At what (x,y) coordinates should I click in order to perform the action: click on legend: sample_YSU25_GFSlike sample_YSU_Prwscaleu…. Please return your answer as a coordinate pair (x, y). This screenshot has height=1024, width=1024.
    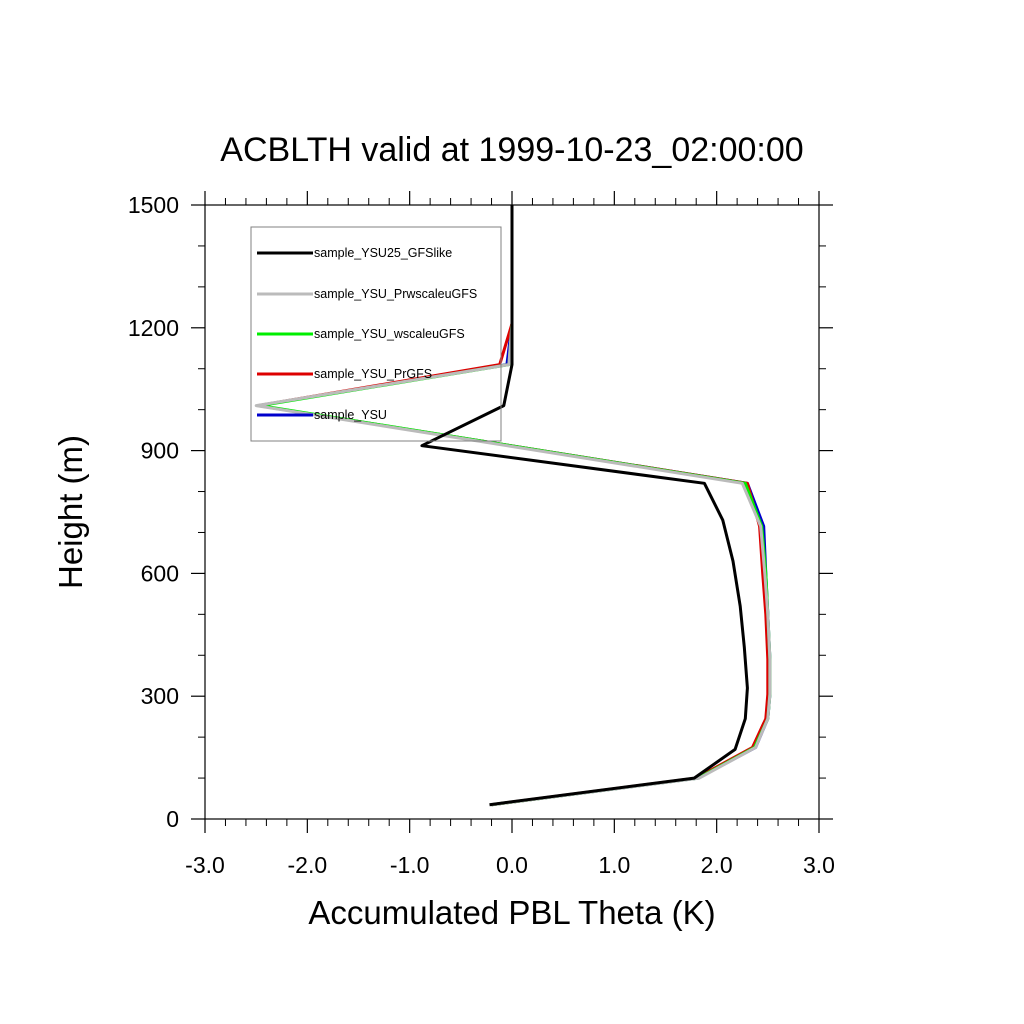
    Looking at the image, I should click on (376, 334).